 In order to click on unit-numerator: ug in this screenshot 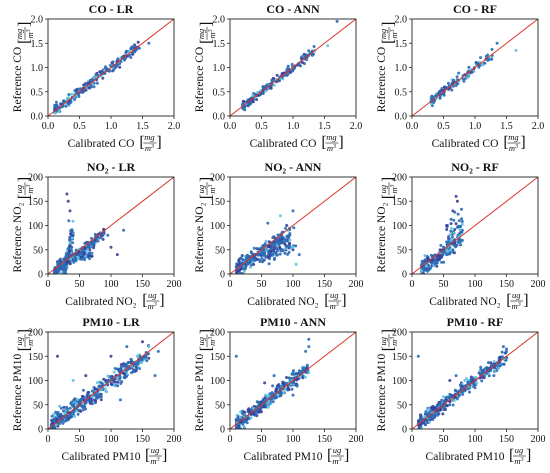, I will do `click(201, 341)`.